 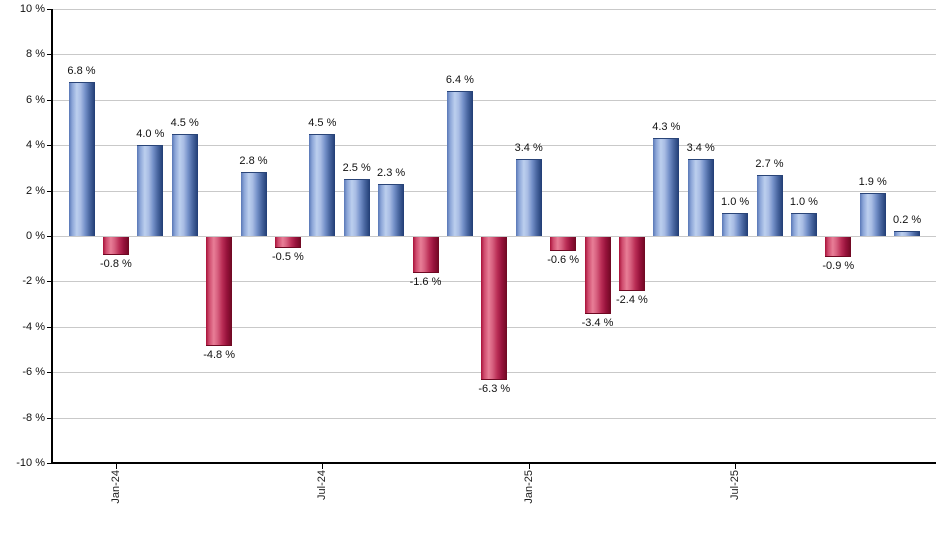 I want to click on y-tick-label: 6 %, so click(x=35, y=99).